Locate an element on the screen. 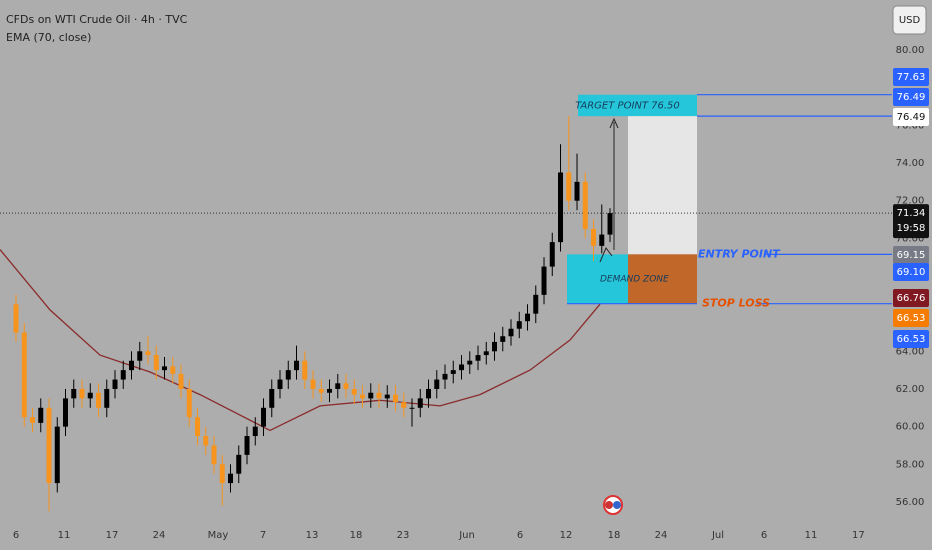 The image size is (932, 550). y-tick-label: 56.00 is located at coordinates (910, 502).